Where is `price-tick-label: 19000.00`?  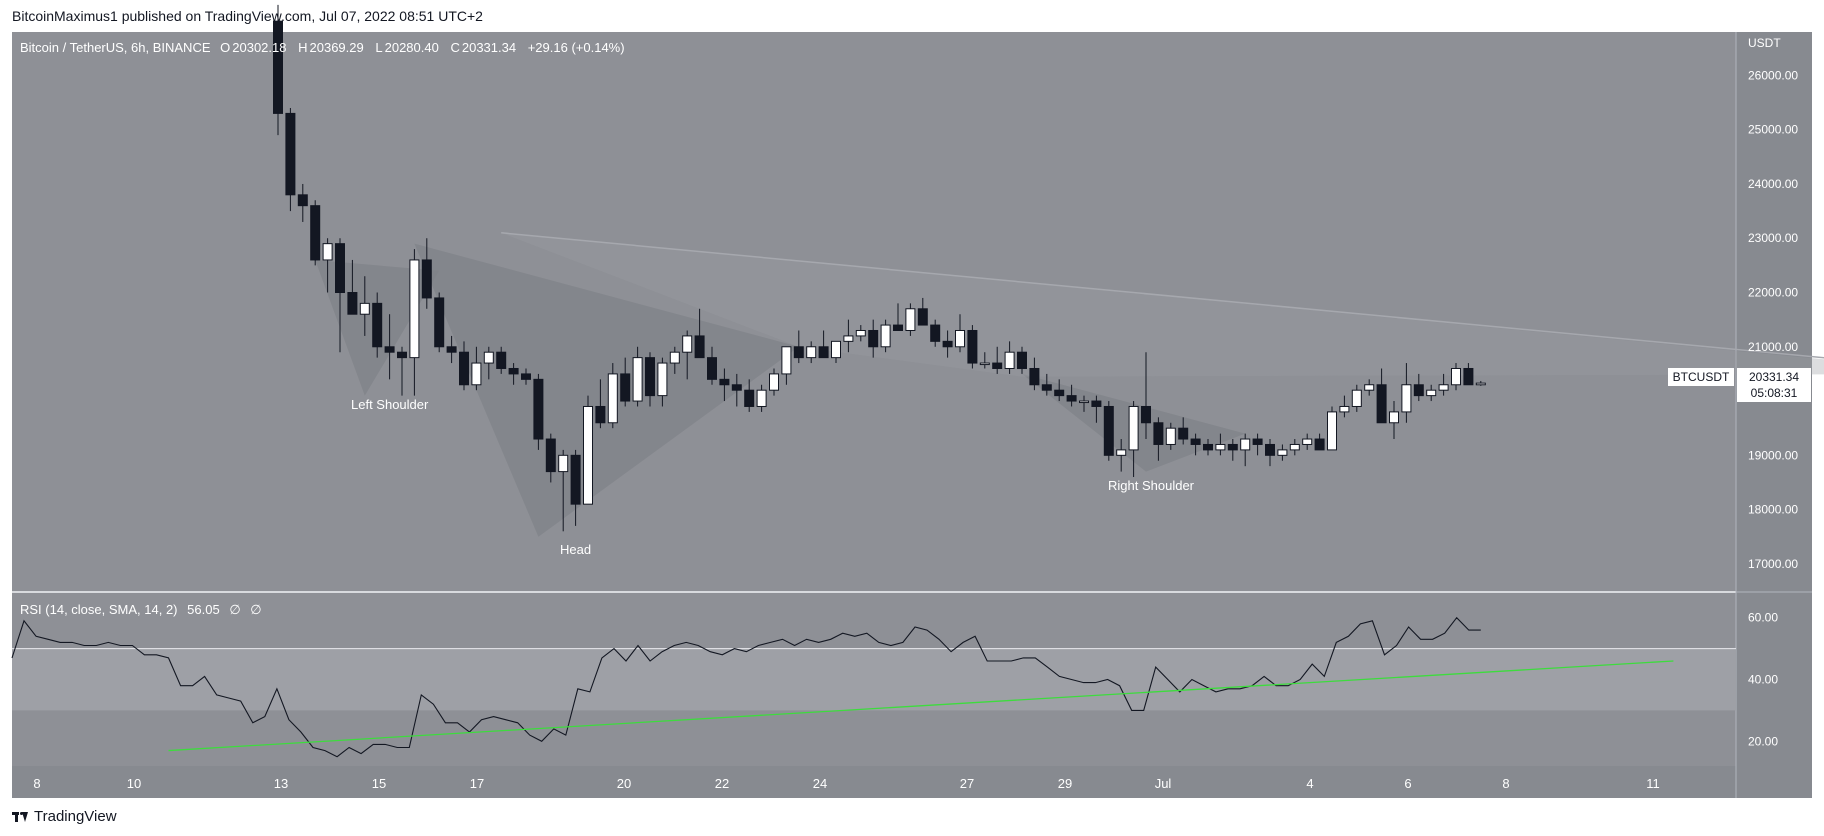 price-tick-label: 19000.00 is located at coordinates (1773, 455).